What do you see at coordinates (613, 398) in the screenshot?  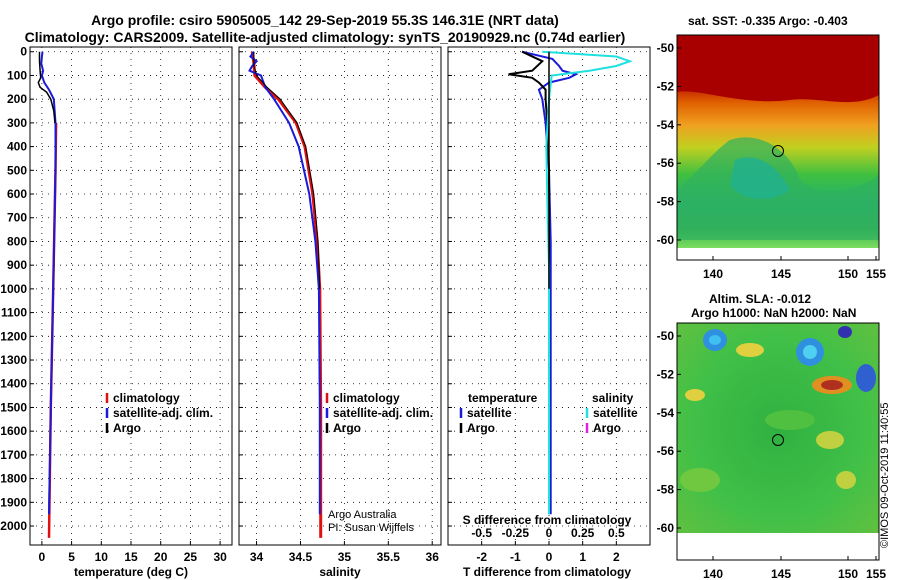 I see `legend-salinity-title: salinity` at bounding box center [613, 398].